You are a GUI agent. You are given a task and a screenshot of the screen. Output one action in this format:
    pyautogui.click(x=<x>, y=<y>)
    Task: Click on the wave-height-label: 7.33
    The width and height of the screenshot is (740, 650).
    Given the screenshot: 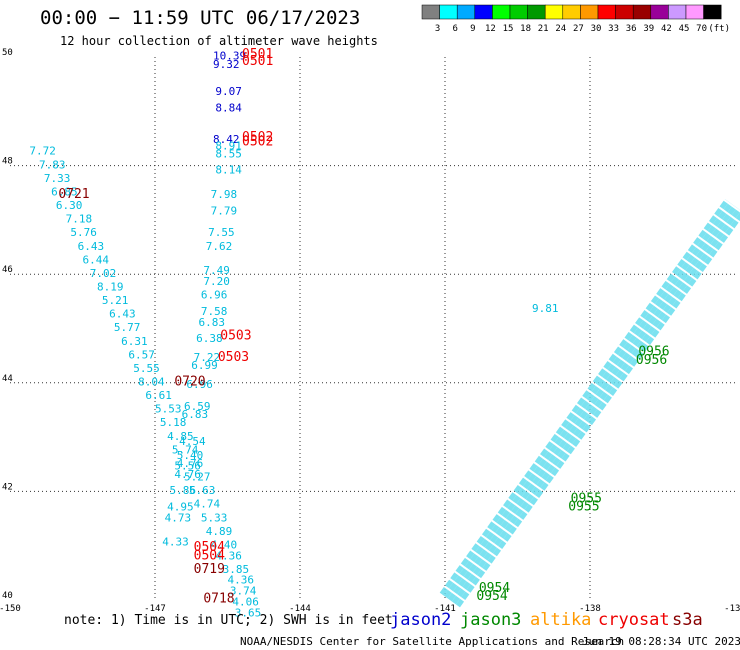 What is the action you would take?
    pyautogui.click(x=57, y=178)
    